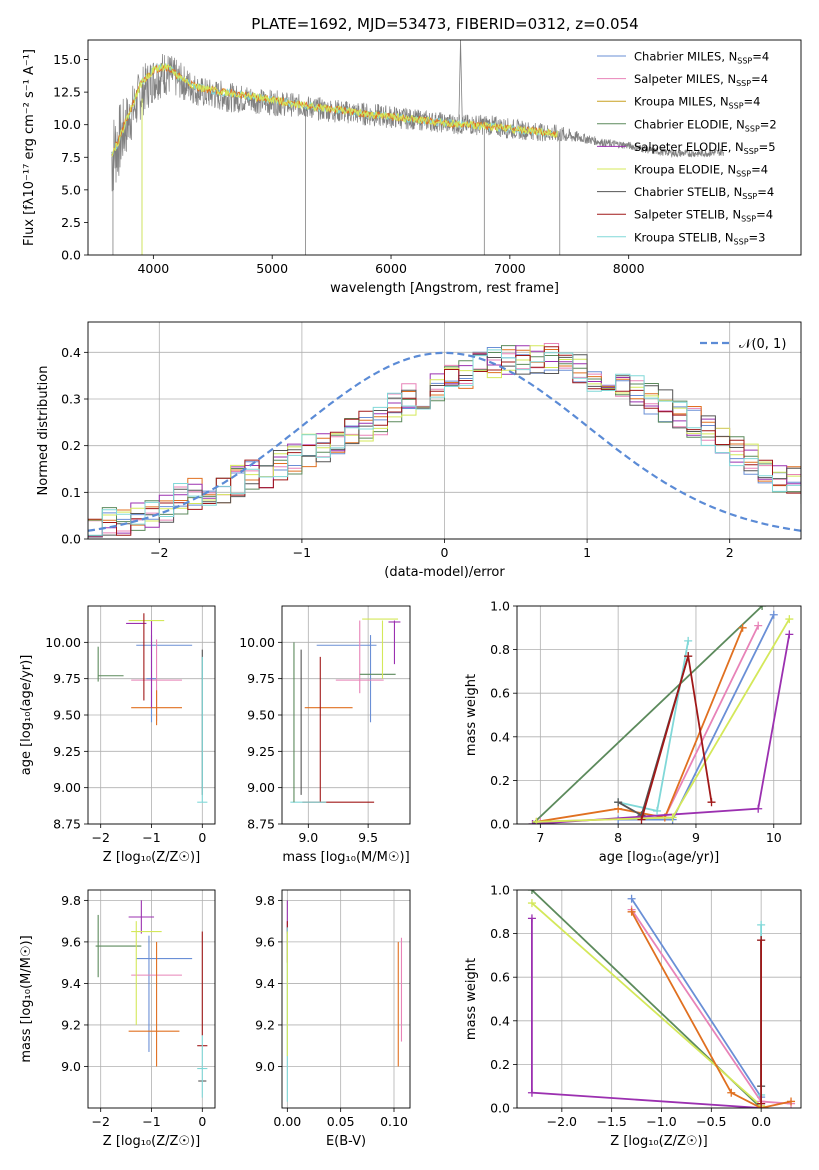 The height and width of the screenshot is (1170, 819). I want to click on legend-label: Chabrier ELODIE, NSSP=2, so click(705, 125).